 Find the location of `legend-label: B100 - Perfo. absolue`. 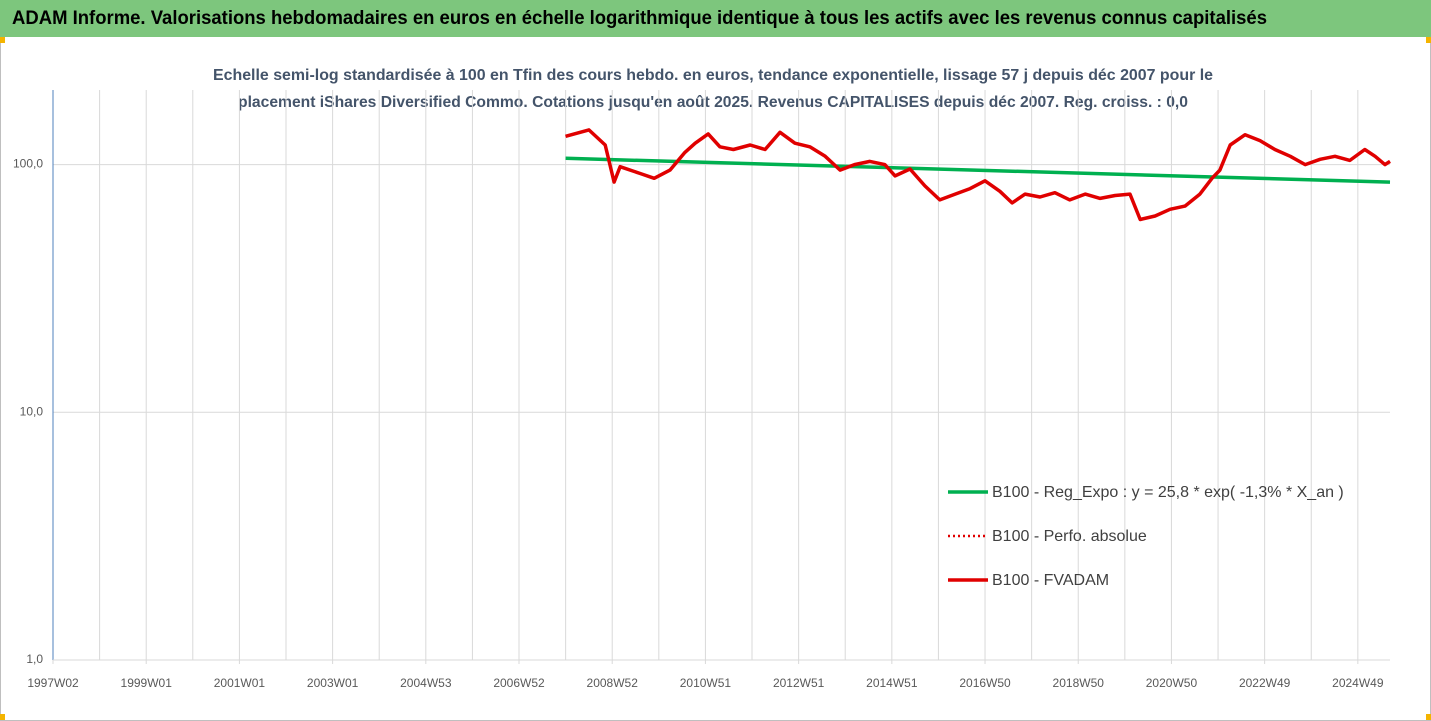

legend-label: B100 - Perfo. absolue is located at coordinates (1069, 536).